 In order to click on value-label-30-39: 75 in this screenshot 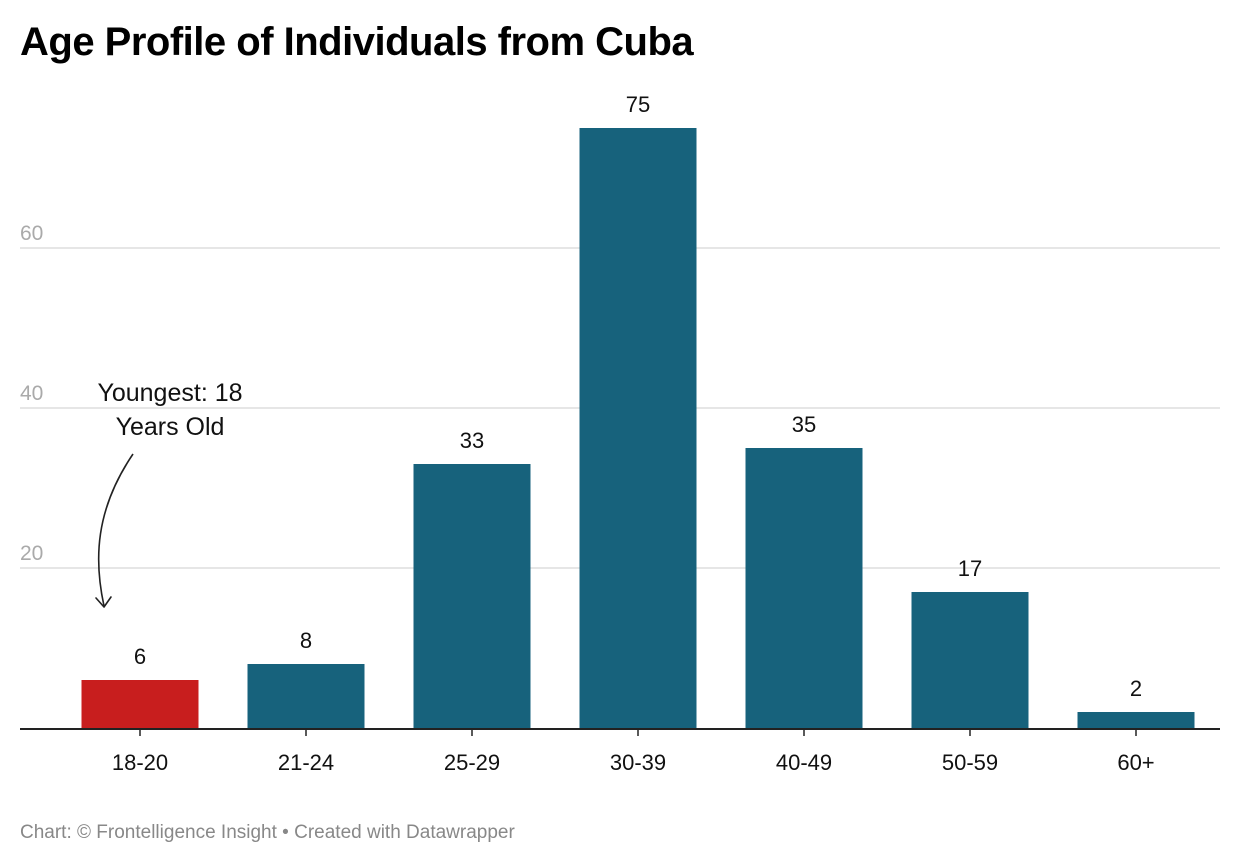, I will do `click(638, 104)`.